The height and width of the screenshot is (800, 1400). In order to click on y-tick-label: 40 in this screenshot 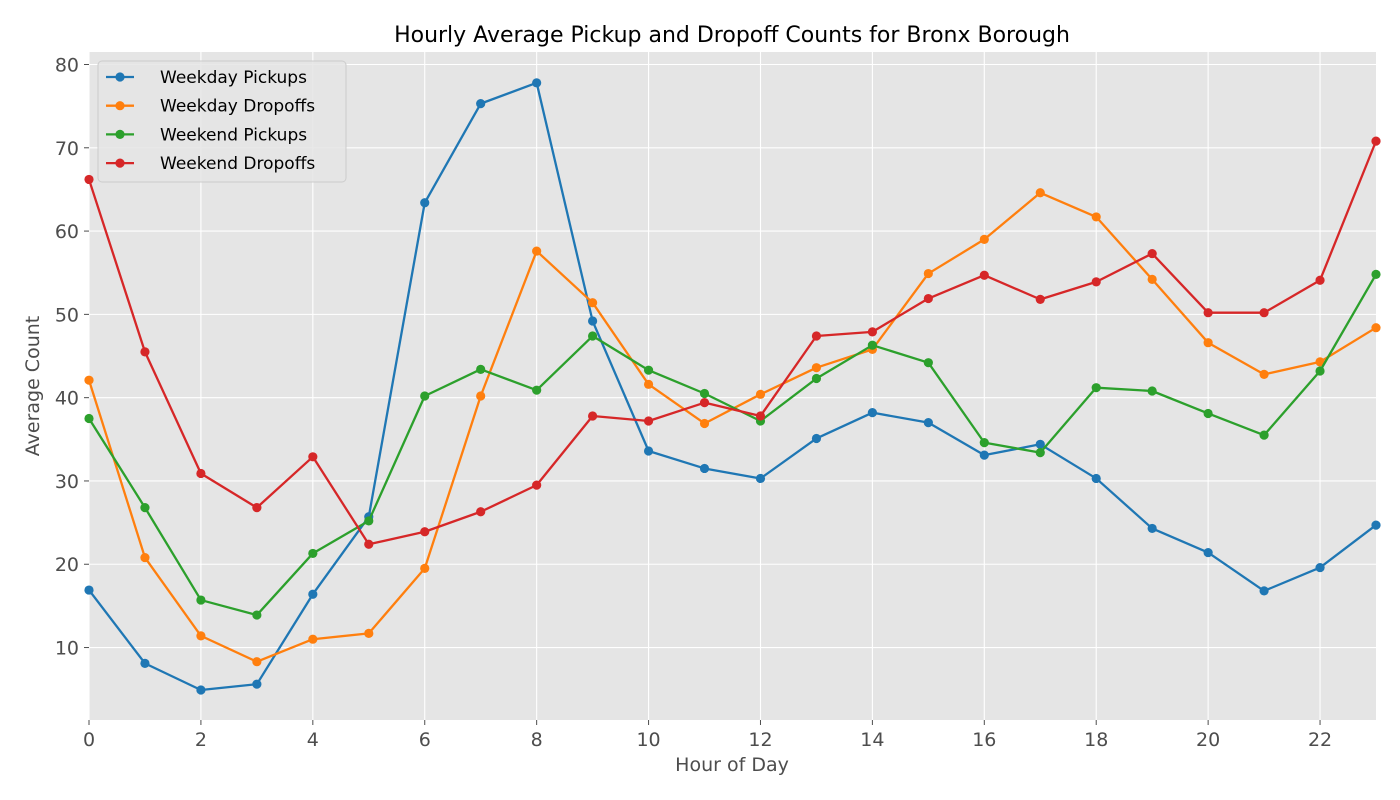, I will do `click(67, 399)`.